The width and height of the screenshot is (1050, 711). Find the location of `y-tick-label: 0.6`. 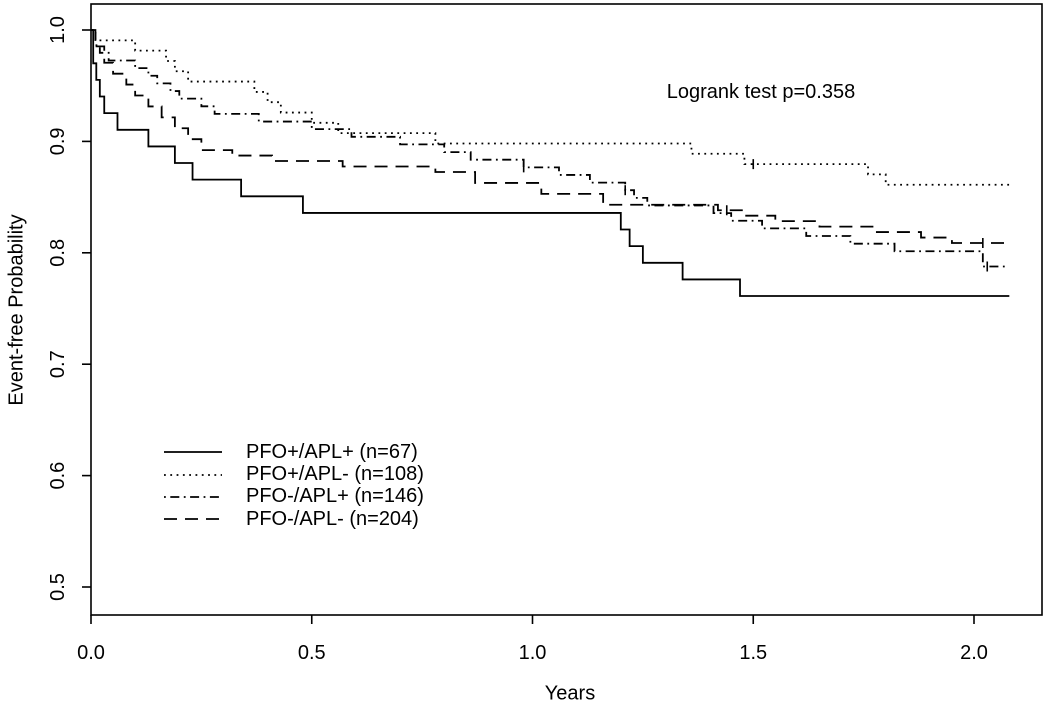

y-tick-label: 0.6 is located at coordinates (58, 476).